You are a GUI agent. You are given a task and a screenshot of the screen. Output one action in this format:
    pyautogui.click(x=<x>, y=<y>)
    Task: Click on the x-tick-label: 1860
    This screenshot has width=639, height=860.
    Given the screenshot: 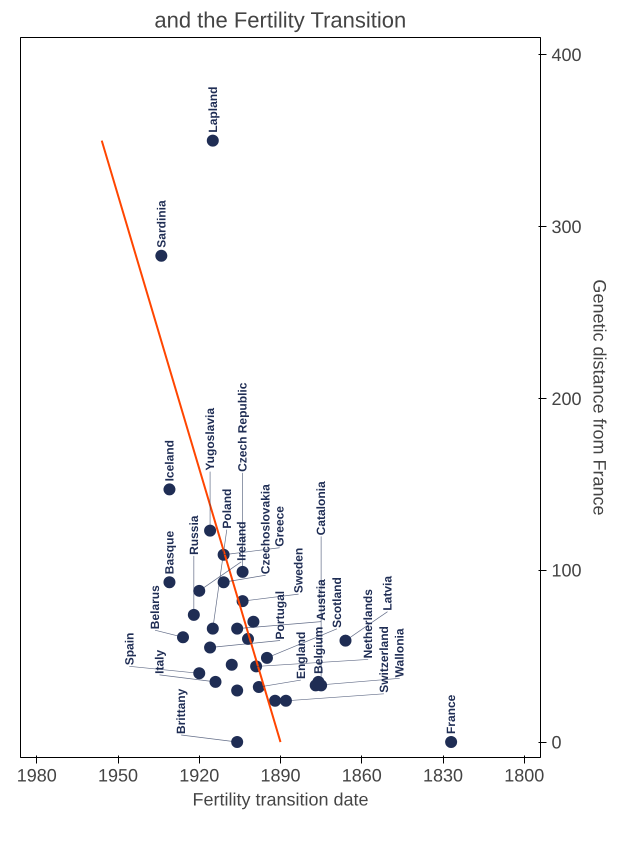 What is the action you would take?
    pyautogui.click(x=362, y=776)
    